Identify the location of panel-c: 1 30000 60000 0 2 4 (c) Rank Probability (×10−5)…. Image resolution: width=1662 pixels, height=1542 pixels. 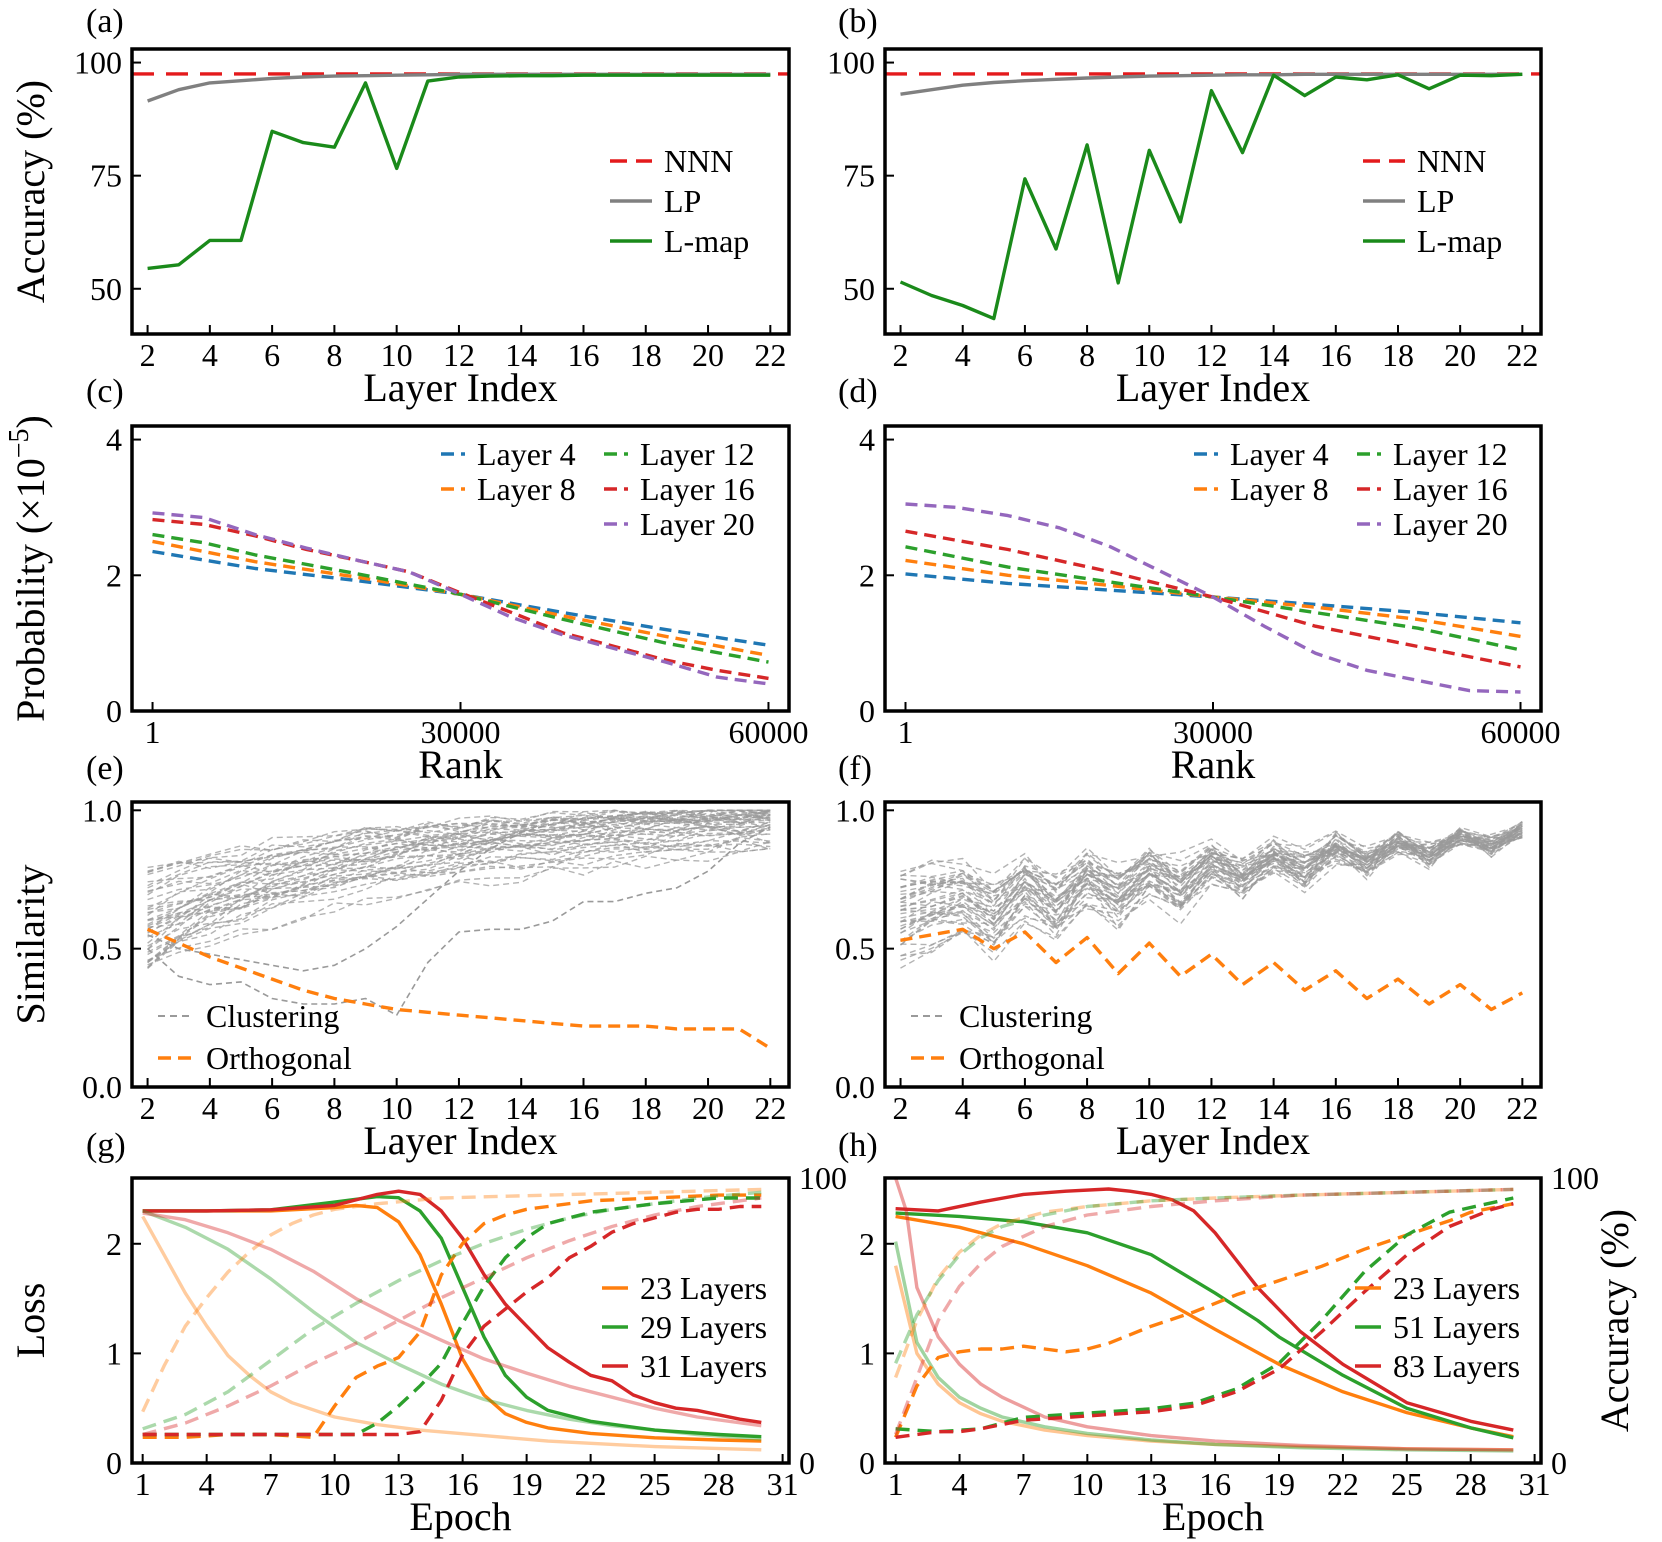
(406, 580).